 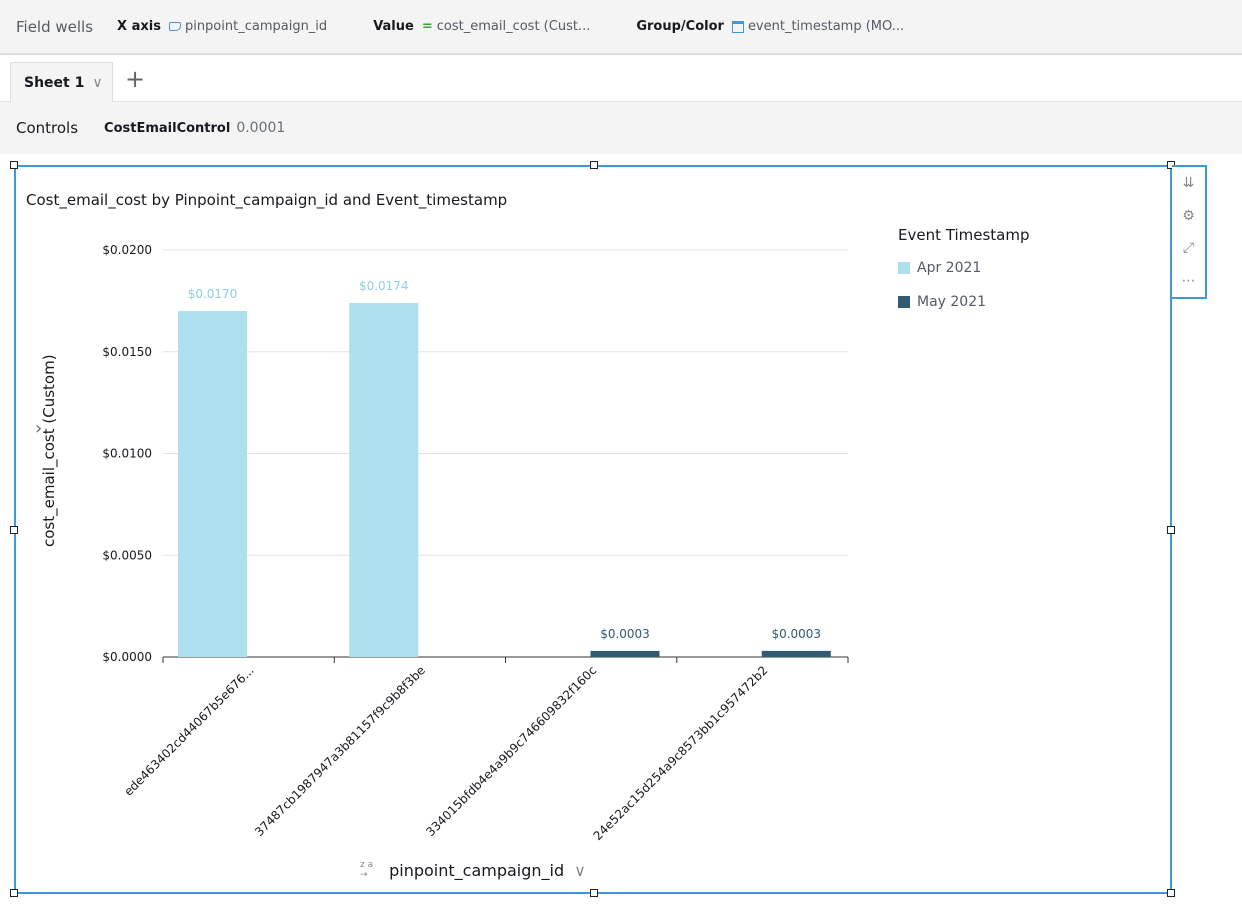 I want to click on value-label: Value, so click(x=393, y=26).